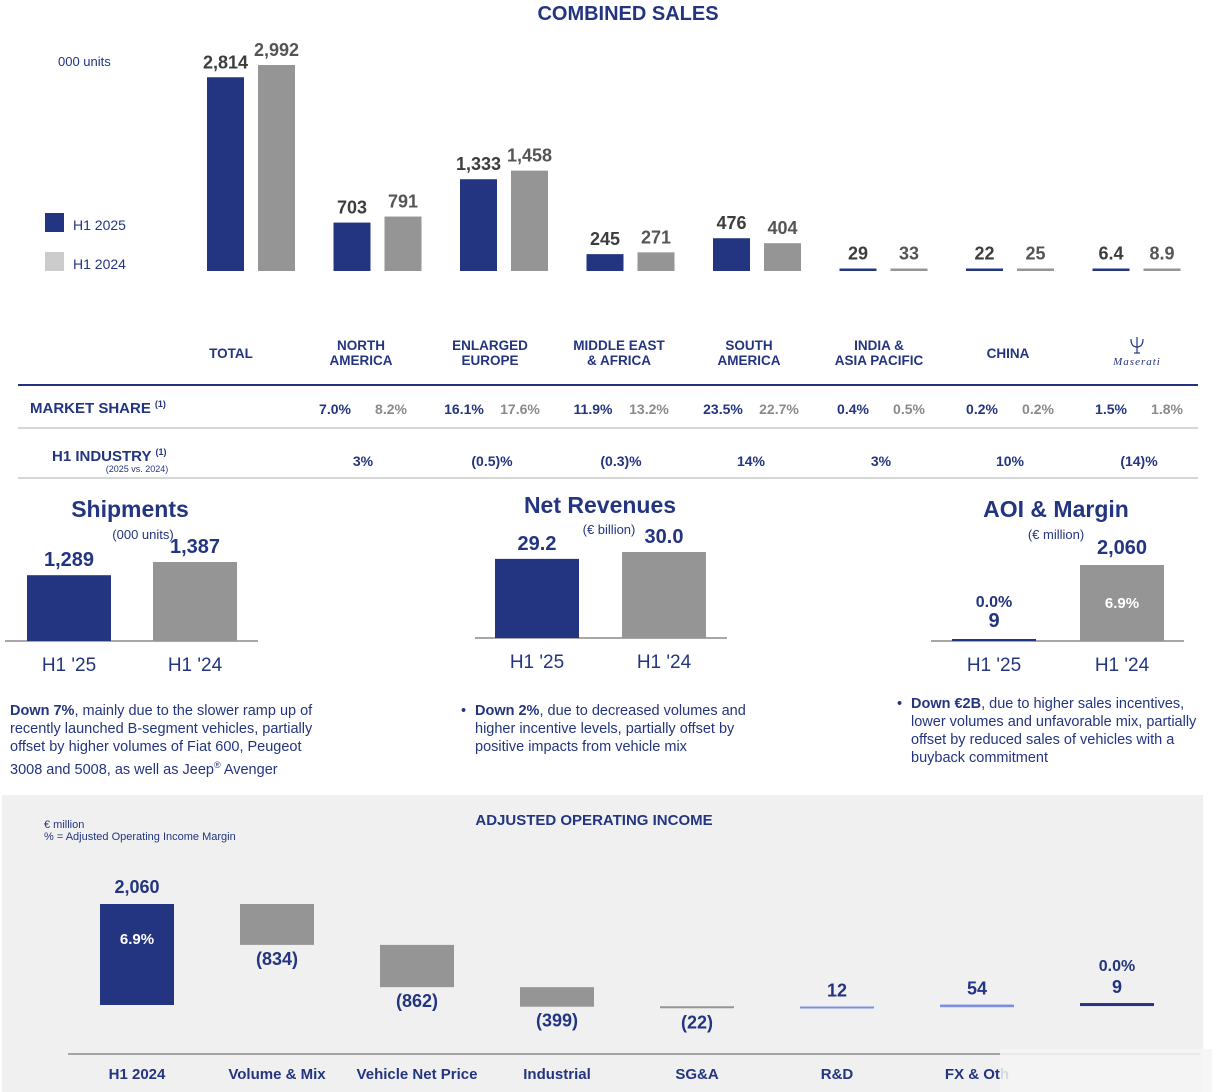 The height and width of the screenshot is (1092, 1226). Describe the element at coordinates (994, 602) in the screenshot. I see `margin-label-0: 0.0%` at that location.